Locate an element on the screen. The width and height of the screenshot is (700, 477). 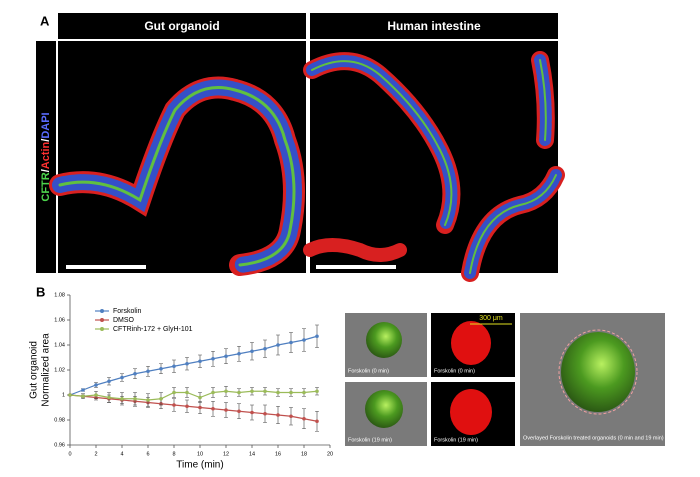
header: Gut organoid is located at coordinates (181, 26).